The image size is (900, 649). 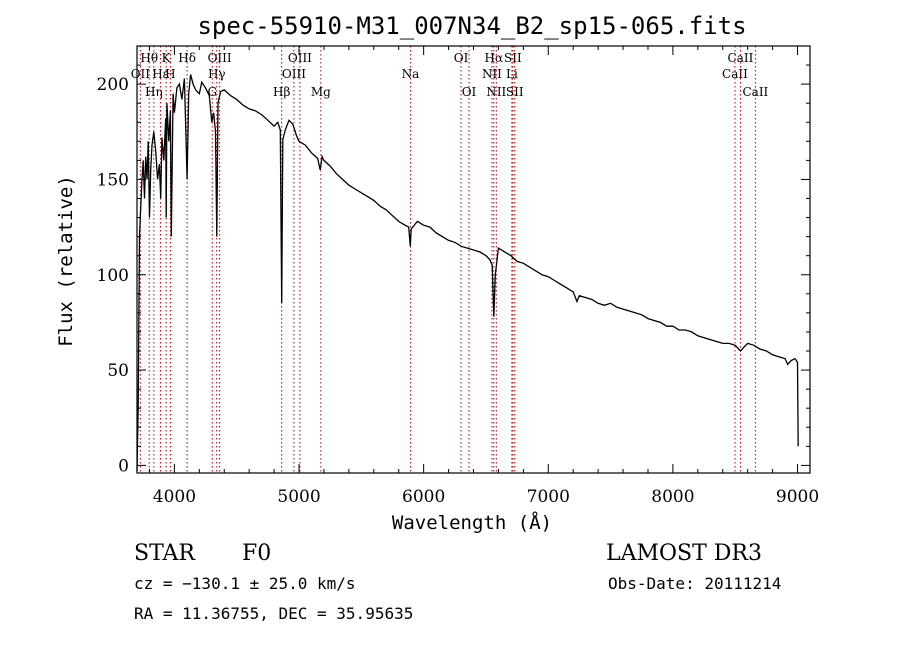 What do you see at coordinates (154, 92) in the screenshot?
I see `line-marker-label: Hη` at bounding box center [154, 92].